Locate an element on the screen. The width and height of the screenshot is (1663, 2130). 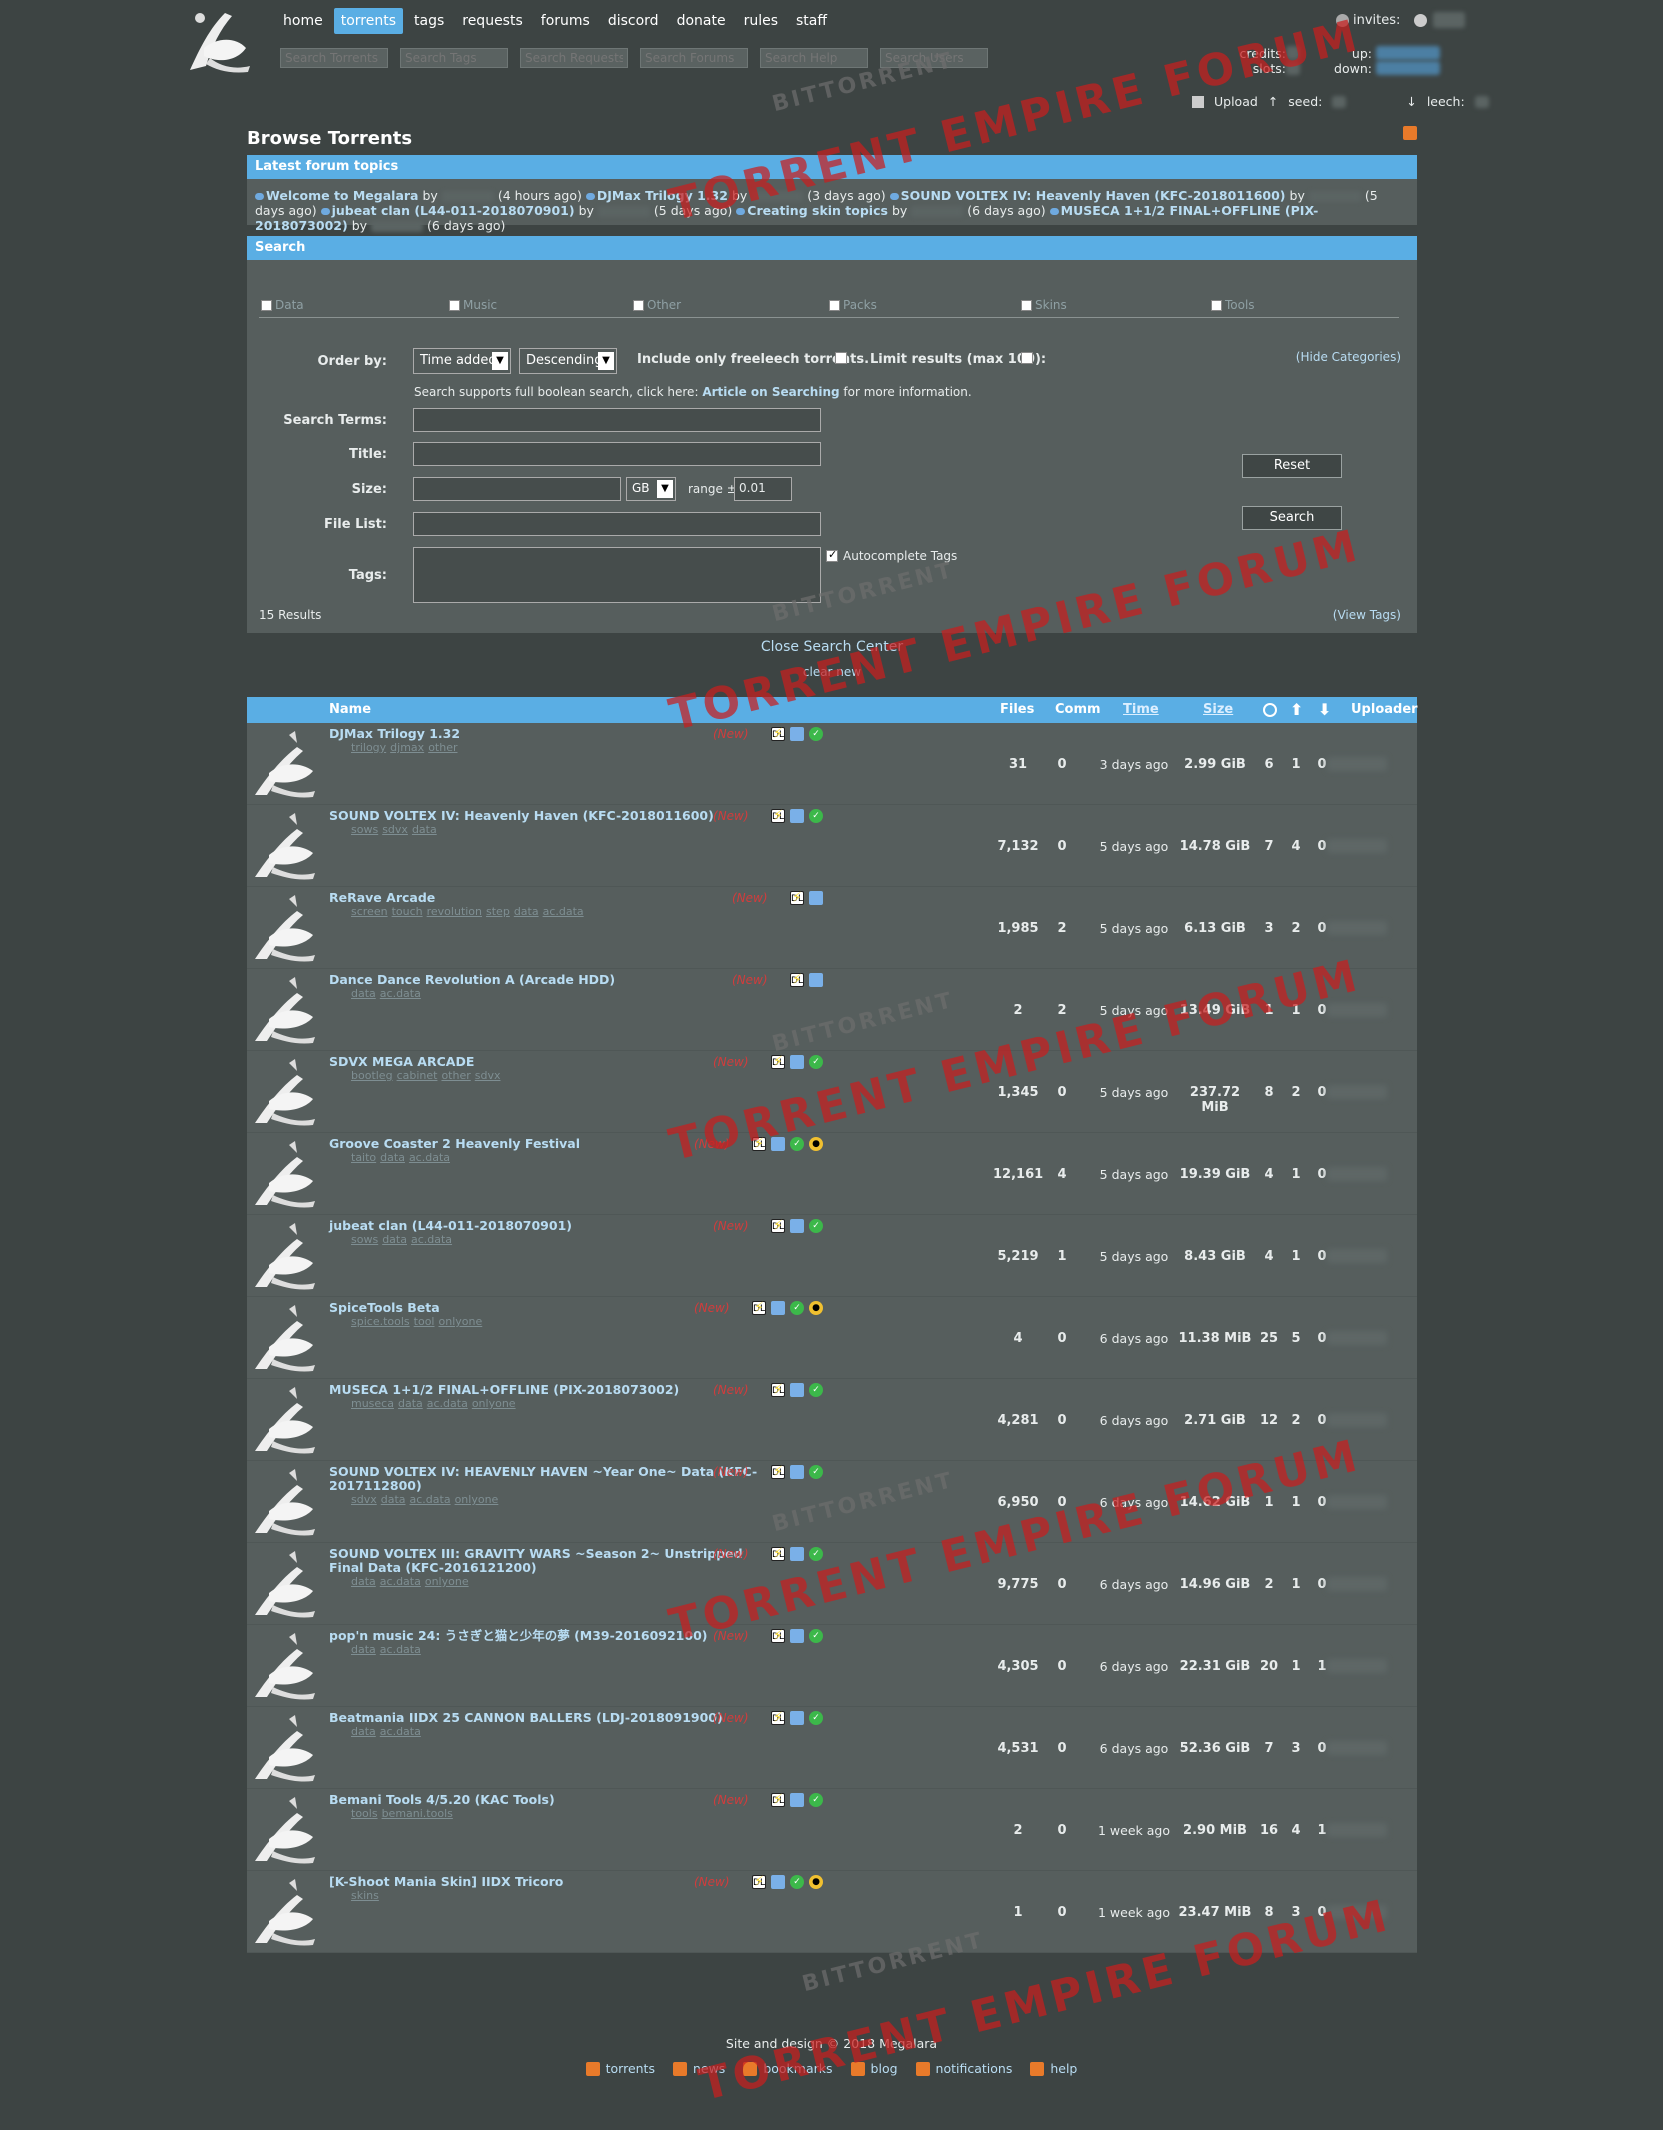
col-uploader: Uploader is located at coordinates (1384, 709).